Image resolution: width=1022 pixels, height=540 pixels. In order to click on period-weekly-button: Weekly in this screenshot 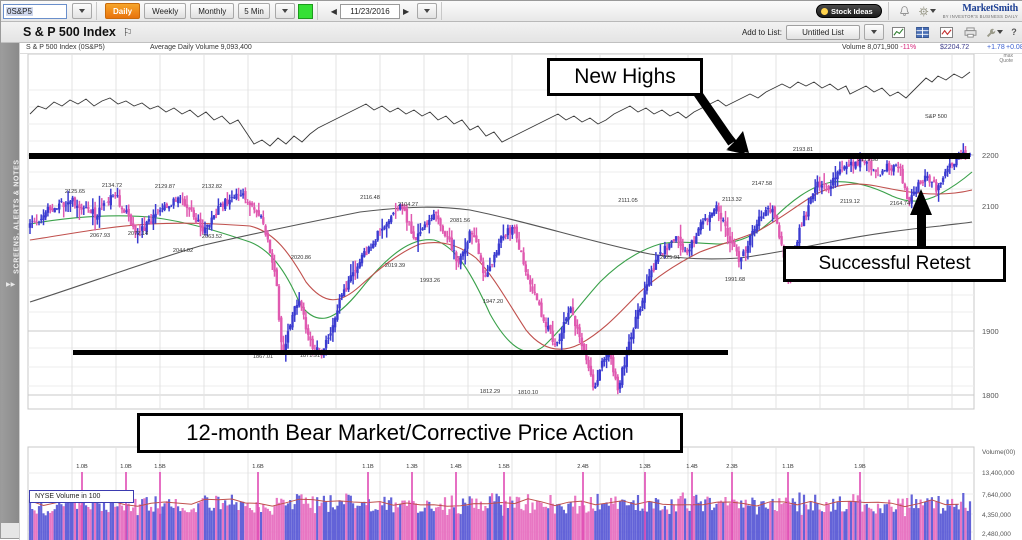, I will do `click(165, 11)`.